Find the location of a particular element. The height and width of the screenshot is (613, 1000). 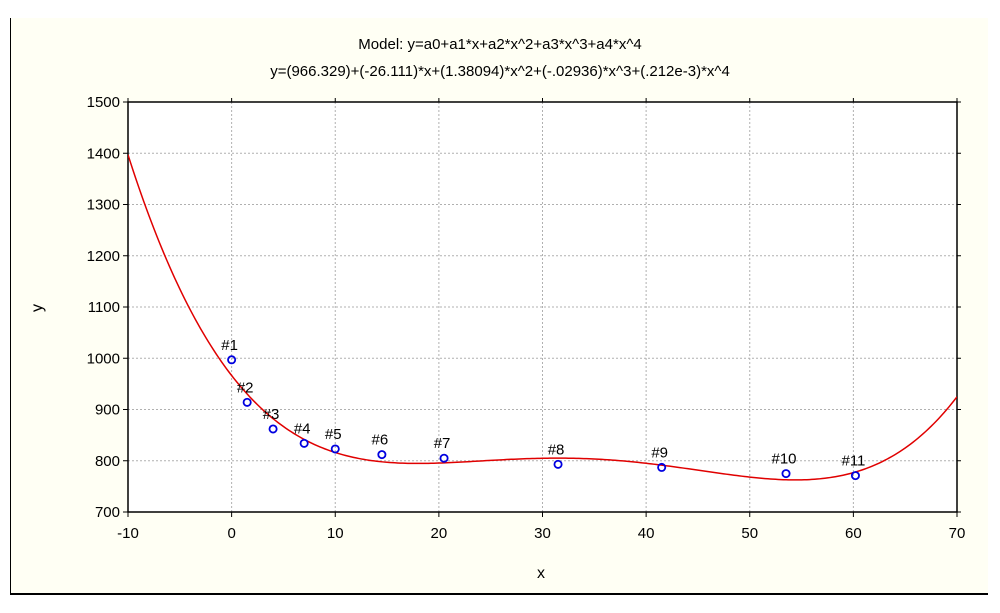

x-tick-label: 0 is located at coordinates (231, 533).